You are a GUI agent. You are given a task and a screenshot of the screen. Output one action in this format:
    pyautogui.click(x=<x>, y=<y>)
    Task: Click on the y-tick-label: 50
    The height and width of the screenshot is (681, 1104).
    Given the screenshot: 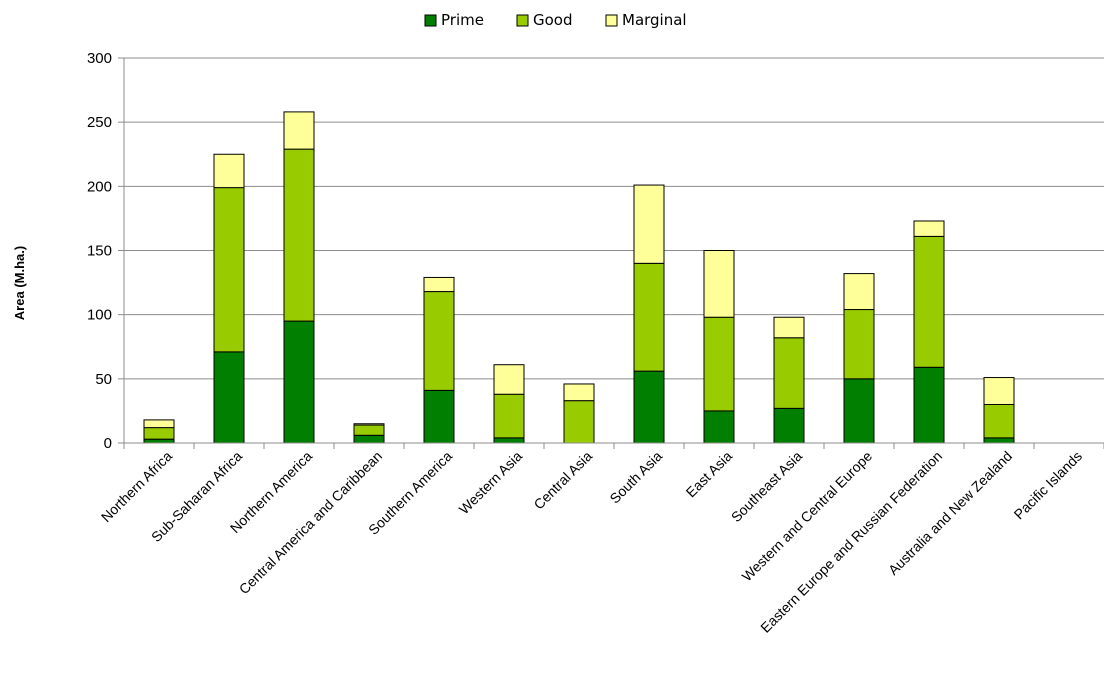 What is the action you would take?
    pyautogui.click(x=103, y=379)
    